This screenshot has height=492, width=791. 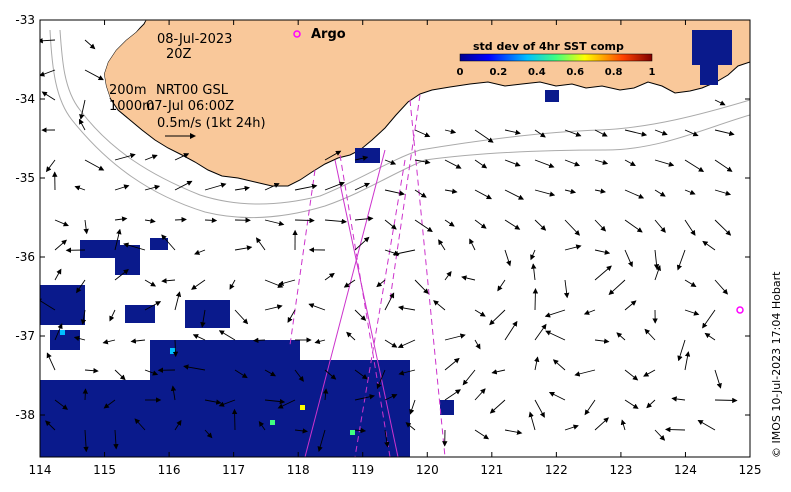 What do you see at coordinates (194, 39) in the screenshot?
I see `date-label: 08-Jul-2023` at bounding box center [194, 39].